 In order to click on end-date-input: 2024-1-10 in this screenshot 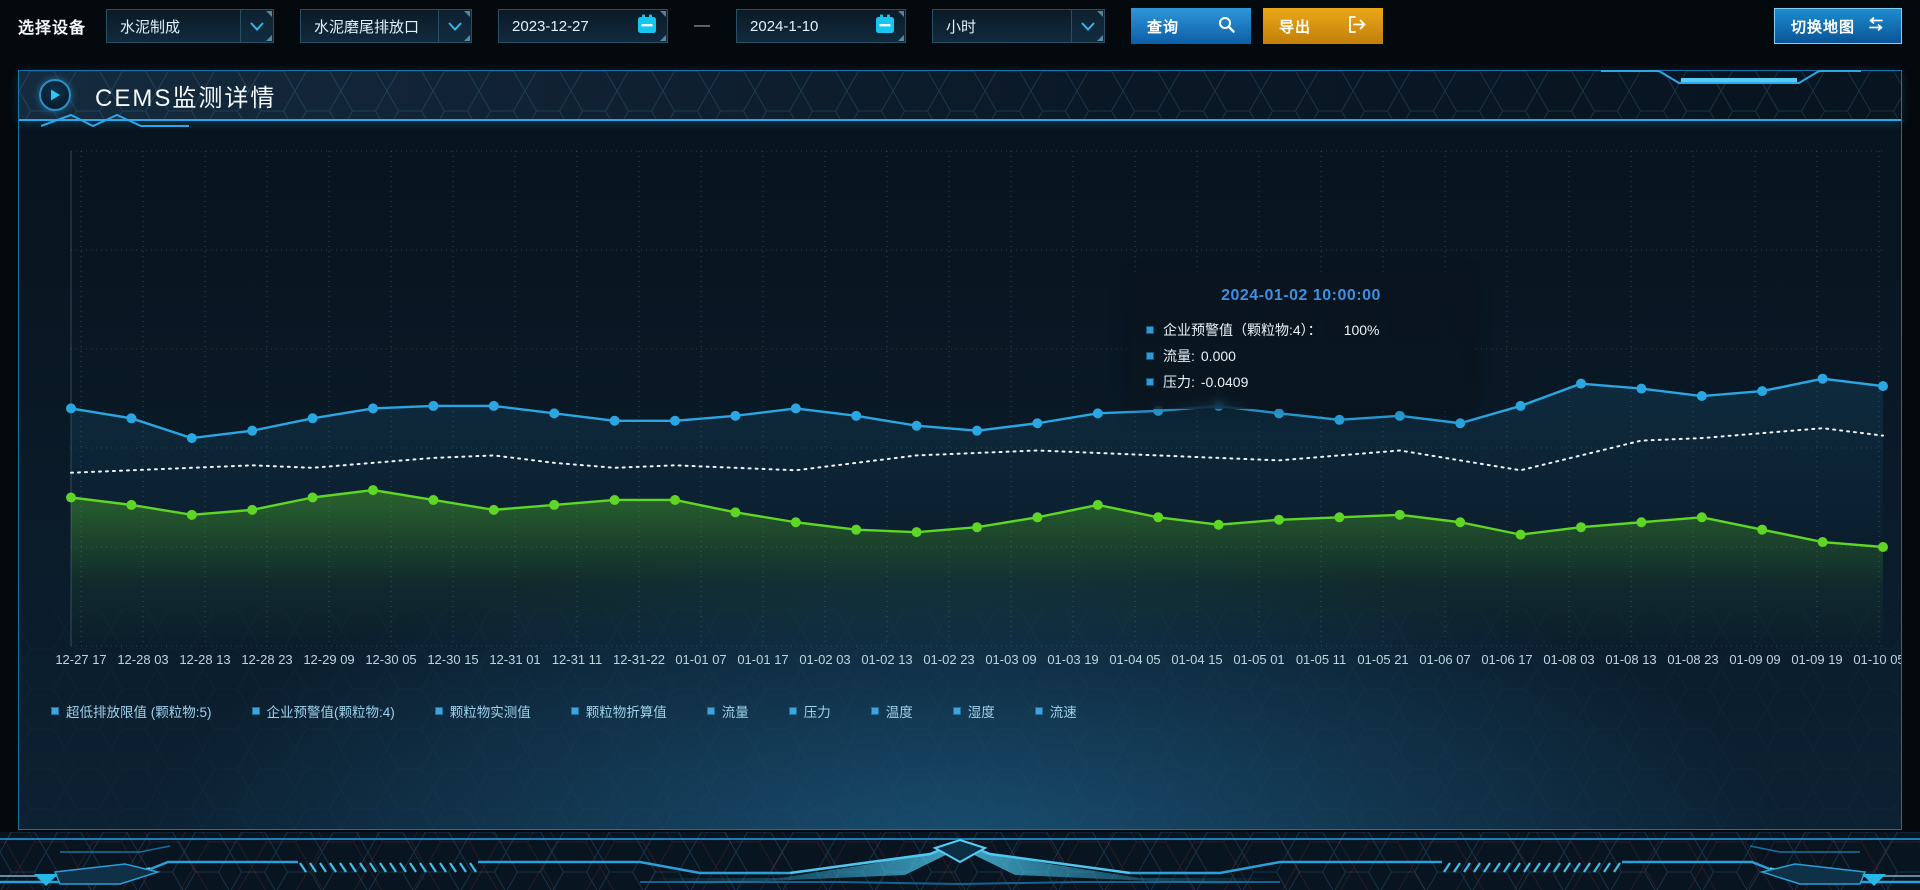, I will do `click(821, 26)`.